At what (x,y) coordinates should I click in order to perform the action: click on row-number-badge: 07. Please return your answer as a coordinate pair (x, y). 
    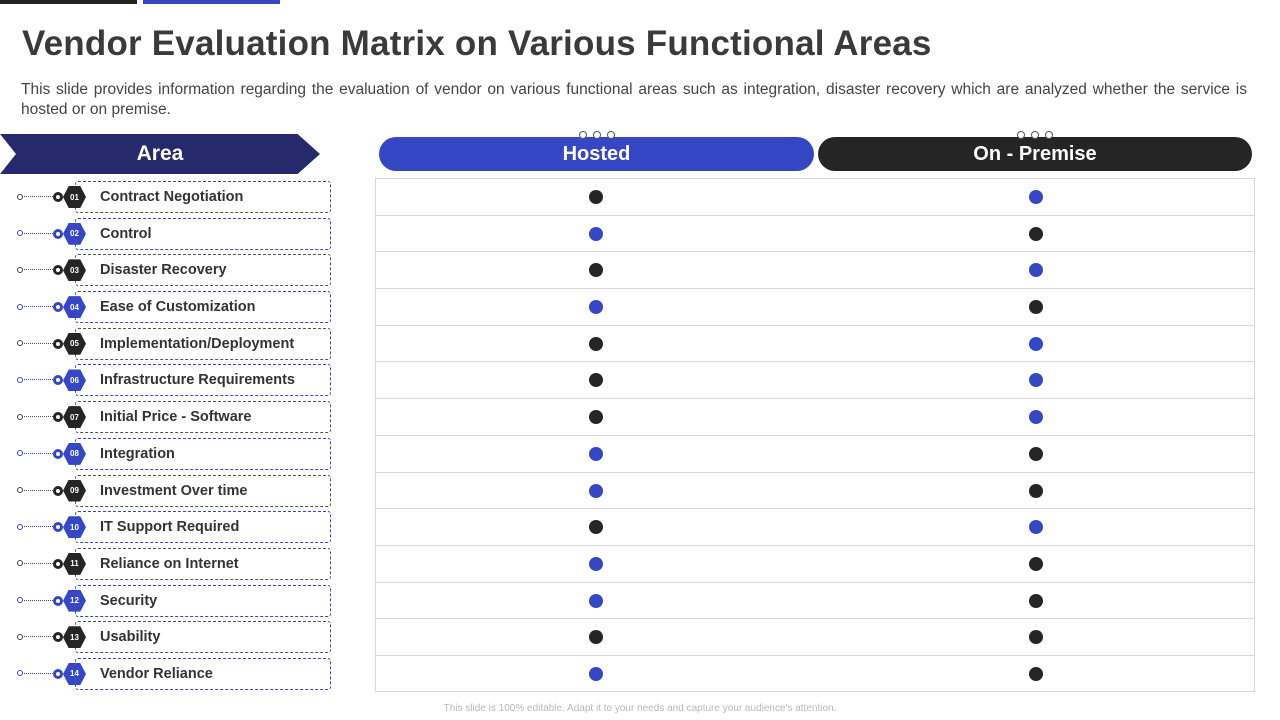
    Looking at the image, I should click on (74, 417).